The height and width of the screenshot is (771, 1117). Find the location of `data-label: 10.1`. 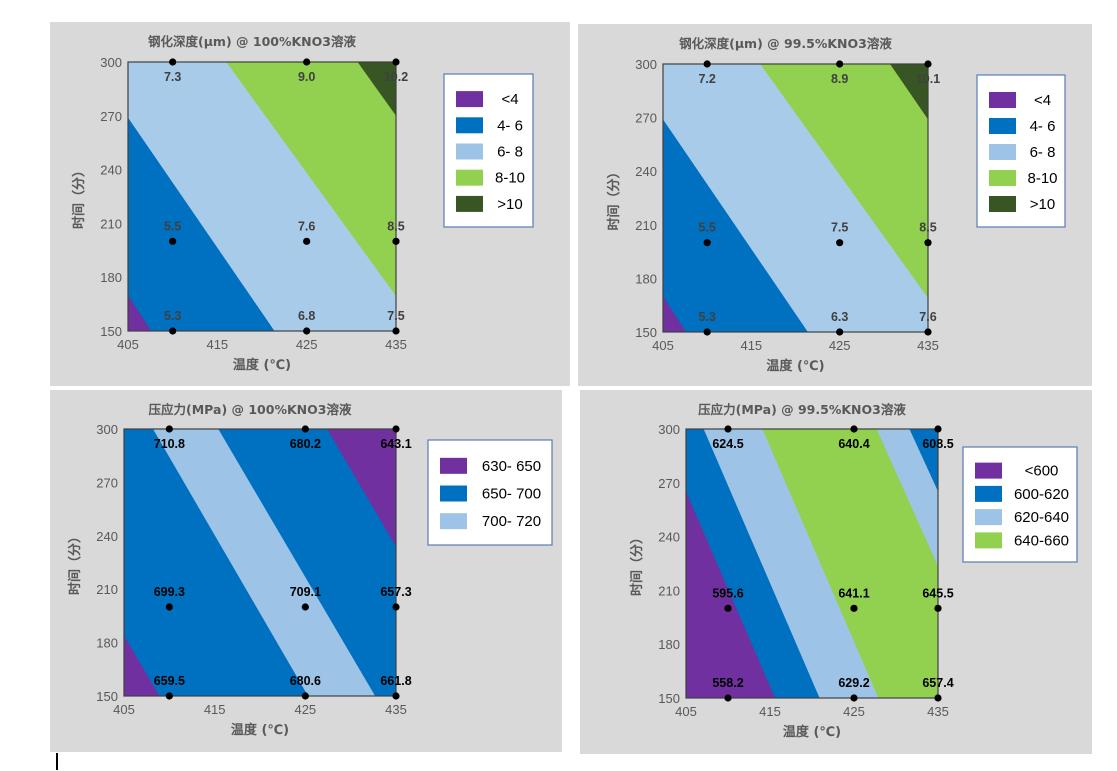

data-label: 10.1 is located at coordinates (928, 79).